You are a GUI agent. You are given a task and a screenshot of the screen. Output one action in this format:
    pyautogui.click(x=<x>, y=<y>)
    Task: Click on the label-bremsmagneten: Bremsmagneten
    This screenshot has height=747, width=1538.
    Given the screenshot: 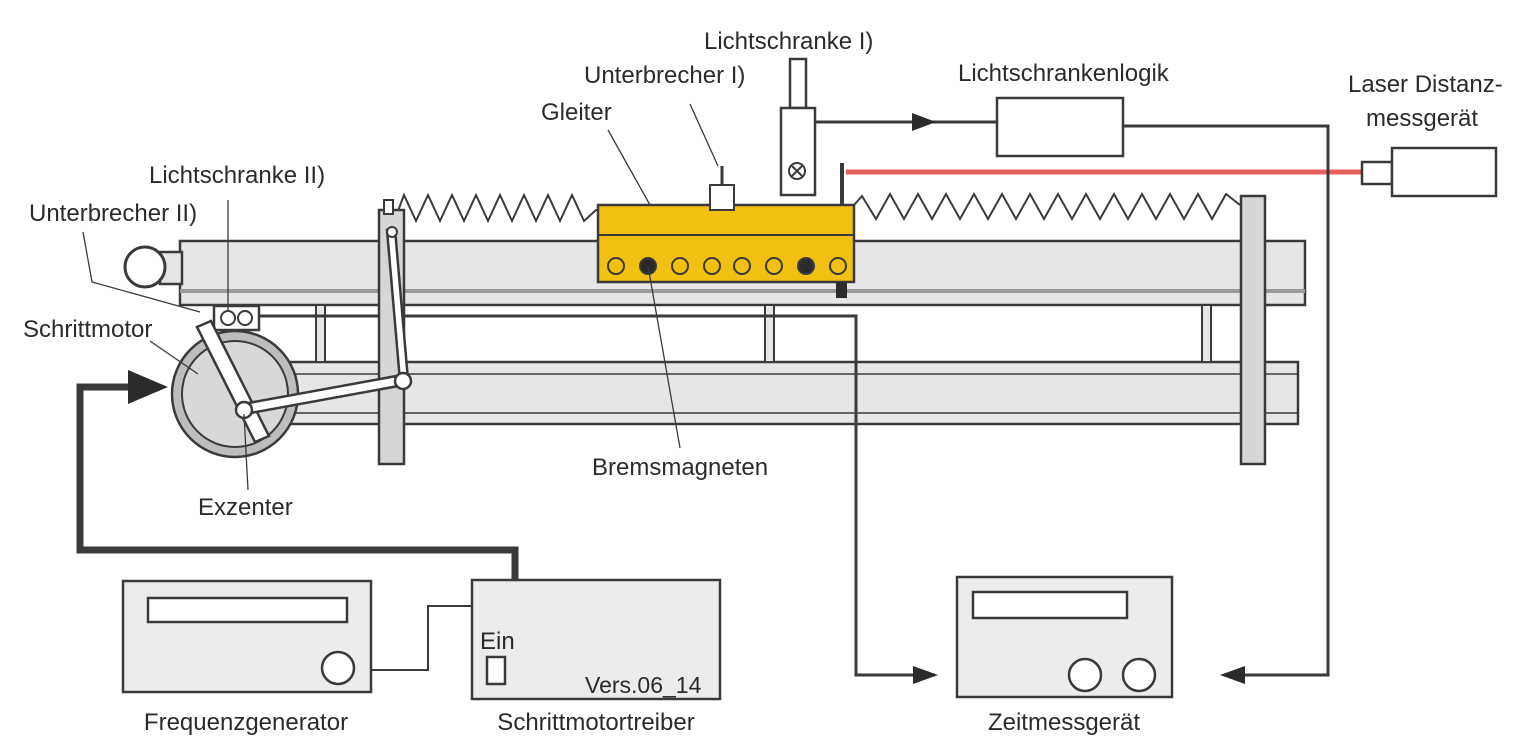 What is the action you would take?
    pyautogui.click(x=680, y=467)
    